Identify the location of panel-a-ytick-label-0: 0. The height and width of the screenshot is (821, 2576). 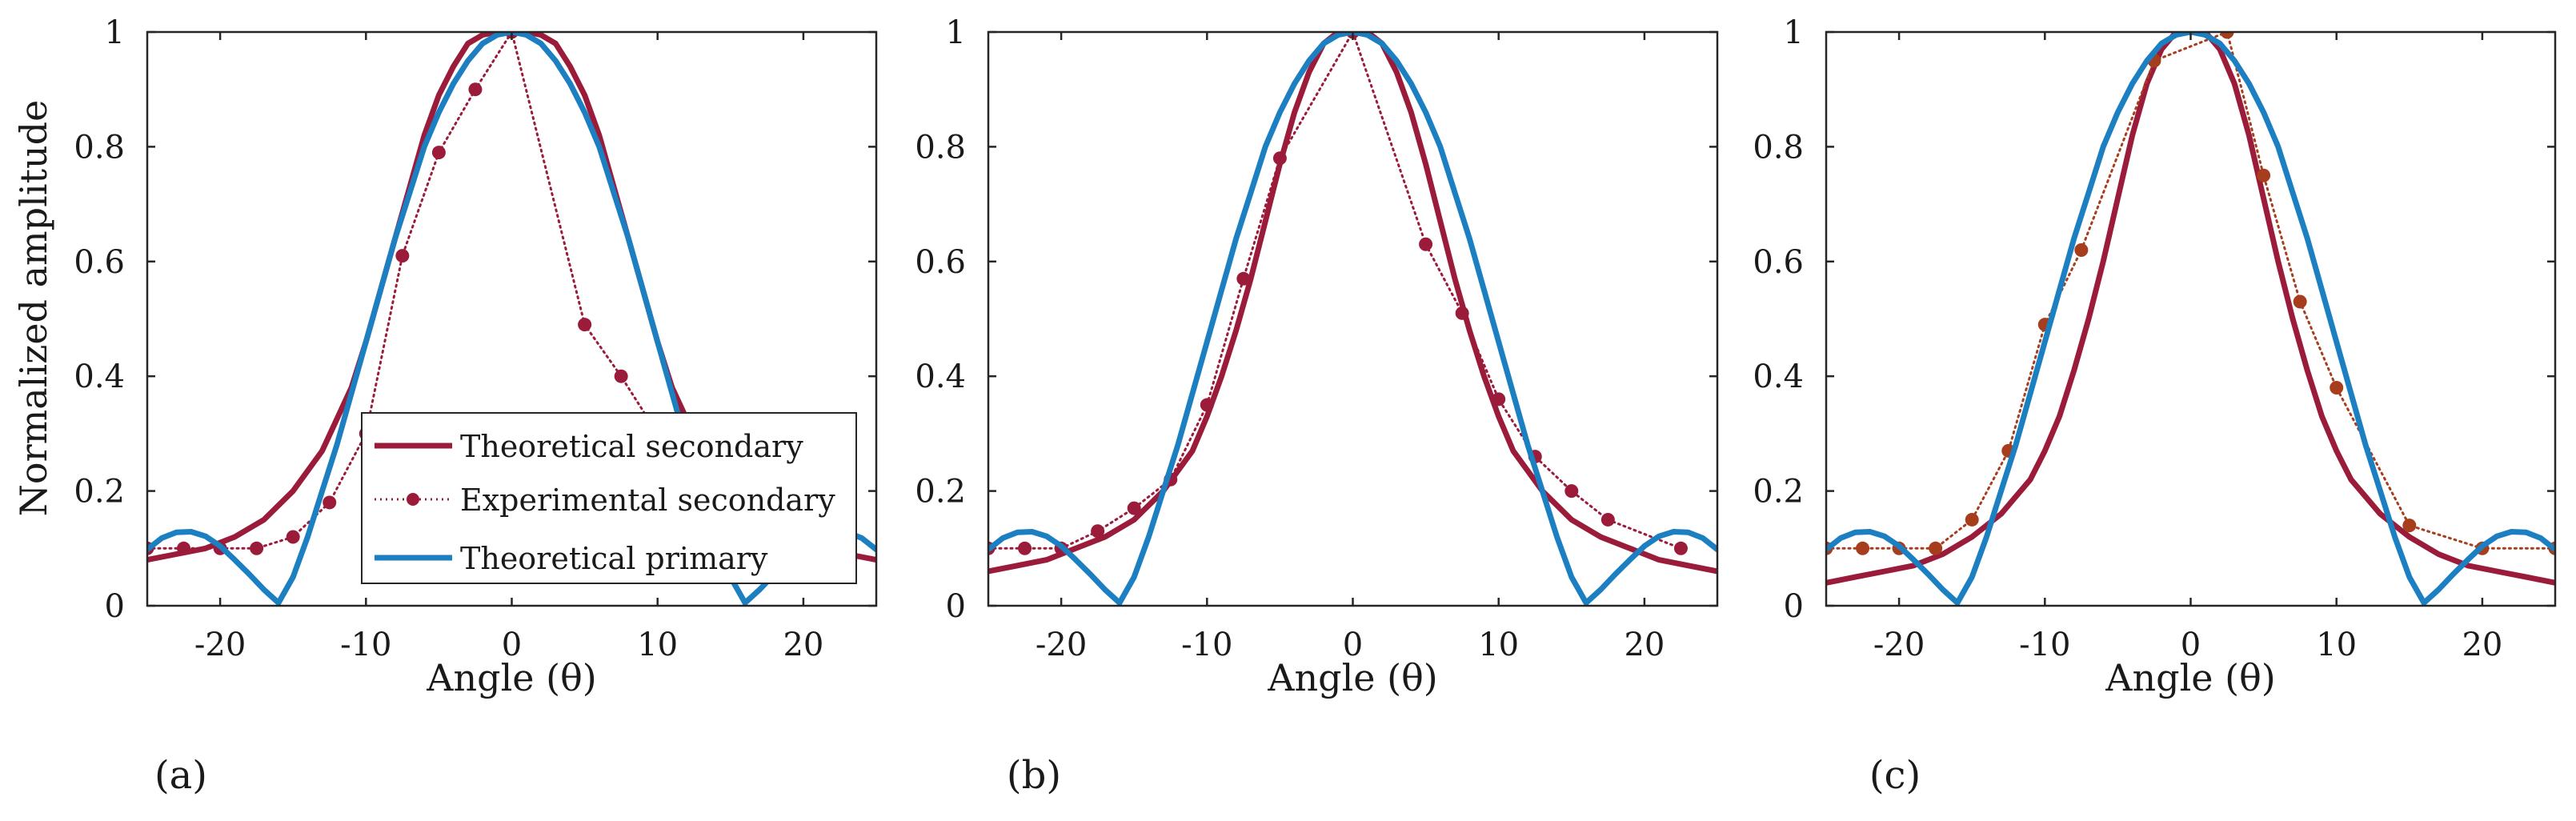
(115, 606).